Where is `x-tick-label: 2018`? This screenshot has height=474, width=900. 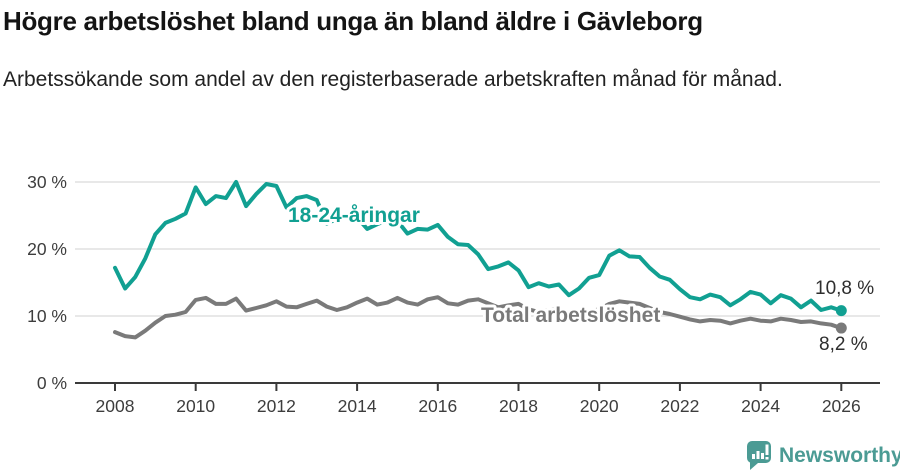
x-tick-label: 2018 is located at coordinates (518, 406).